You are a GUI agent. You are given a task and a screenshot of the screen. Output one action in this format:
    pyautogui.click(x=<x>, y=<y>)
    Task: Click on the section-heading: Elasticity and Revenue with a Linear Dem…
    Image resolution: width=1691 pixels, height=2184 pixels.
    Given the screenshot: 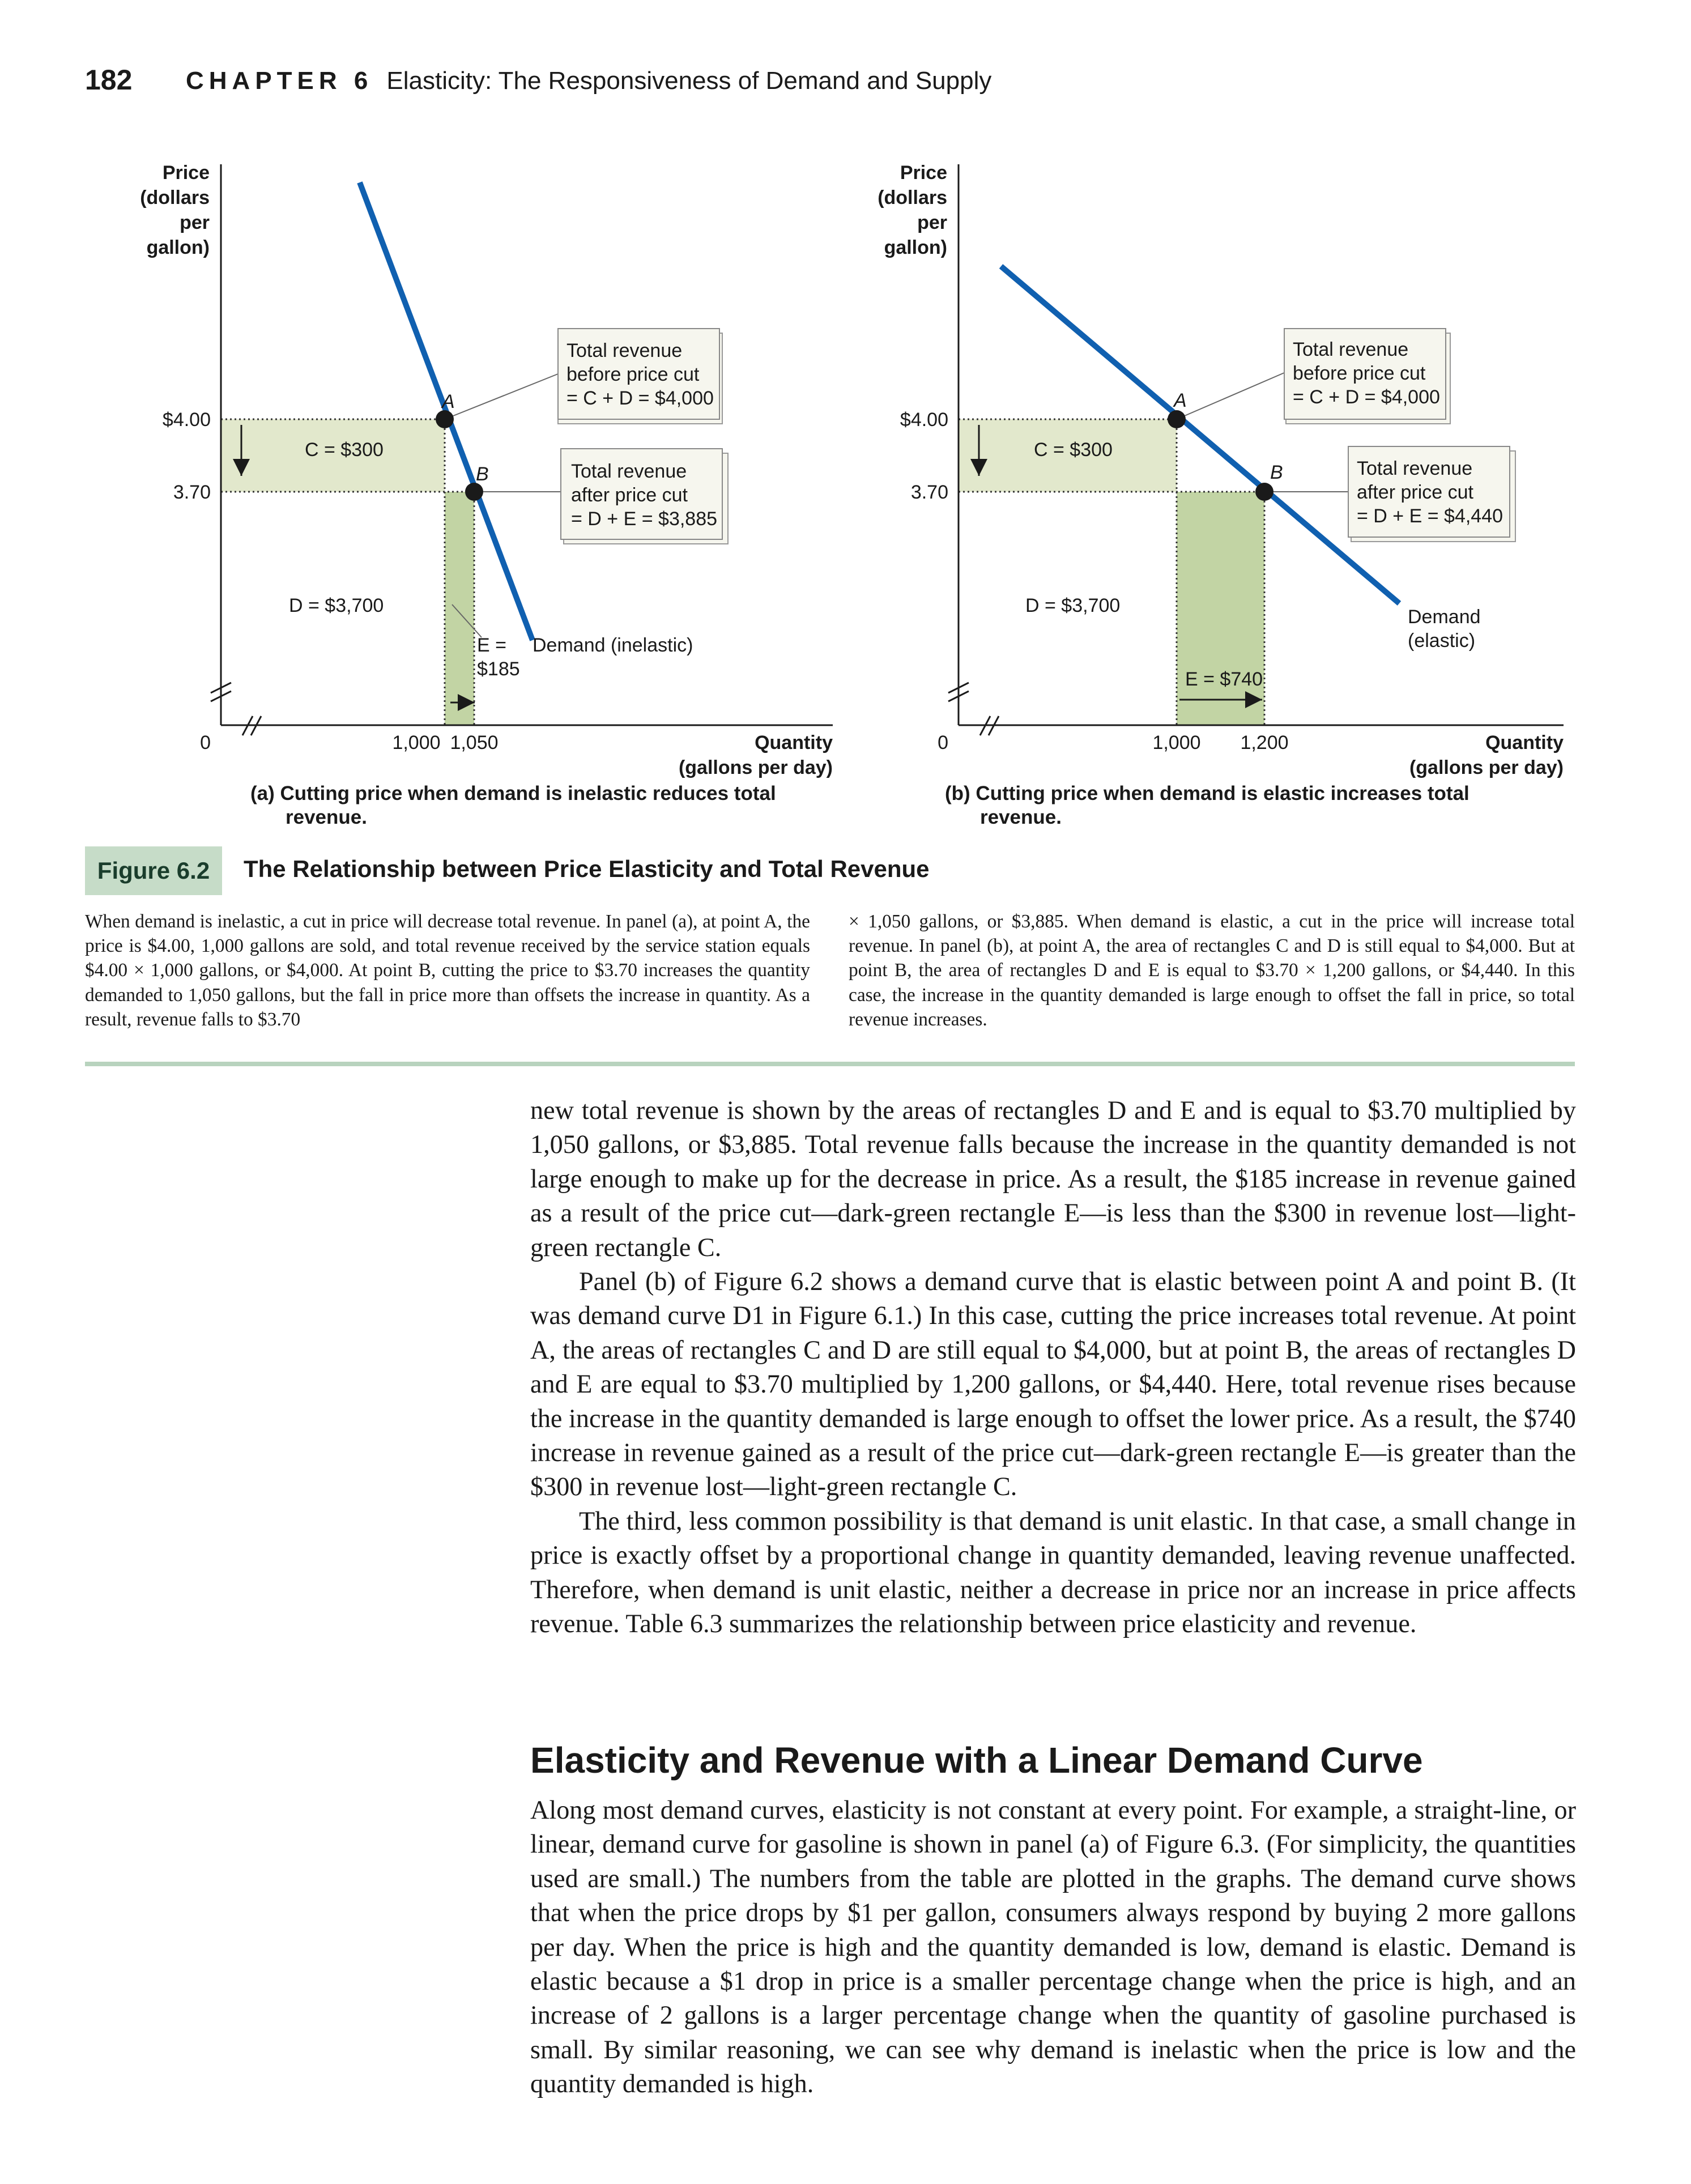 What is the action you would take?
    pyautogui.click(x=977, y=1760)
    